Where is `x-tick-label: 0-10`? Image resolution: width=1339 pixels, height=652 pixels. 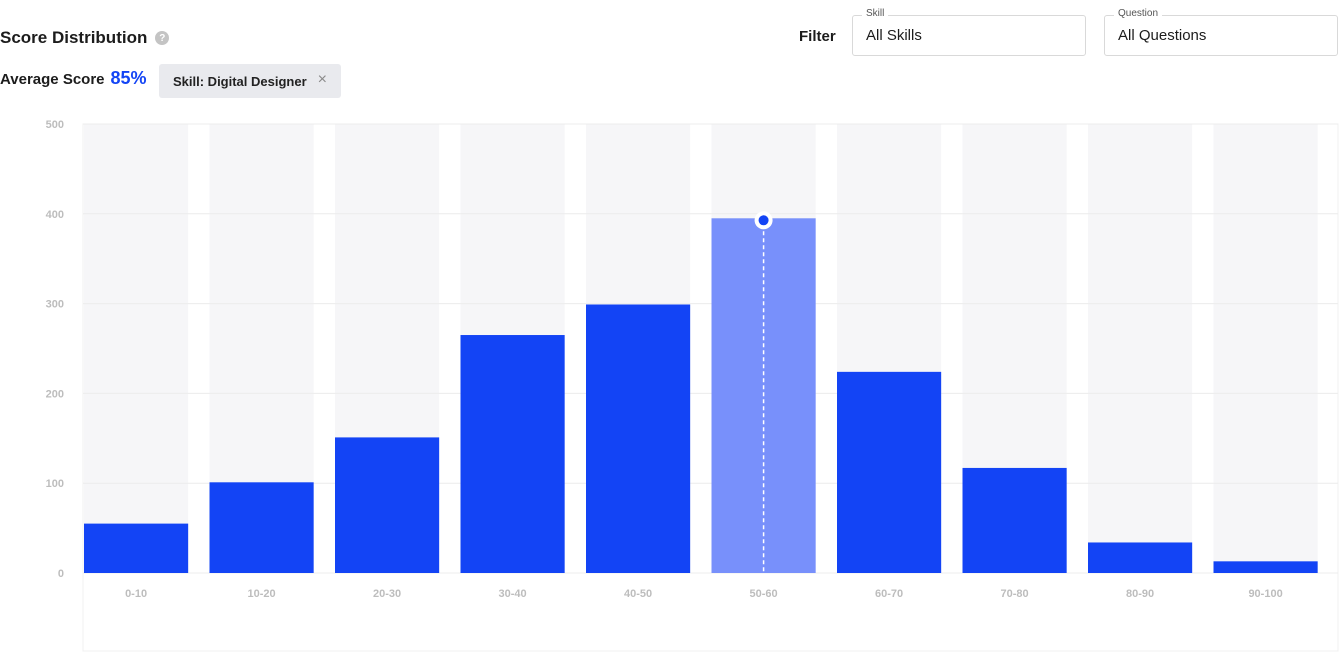 x-tick-label: 0-10 is located at coordinates (136, 594).